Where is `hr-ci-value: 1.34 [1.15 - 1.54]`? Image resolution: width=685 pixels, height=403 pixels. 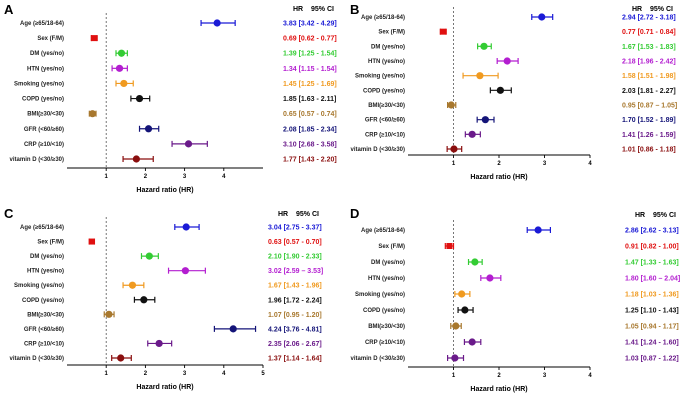
hr-ci-value: 1.34 [1.15 - 1.54] is located at coordinates (310, 69).